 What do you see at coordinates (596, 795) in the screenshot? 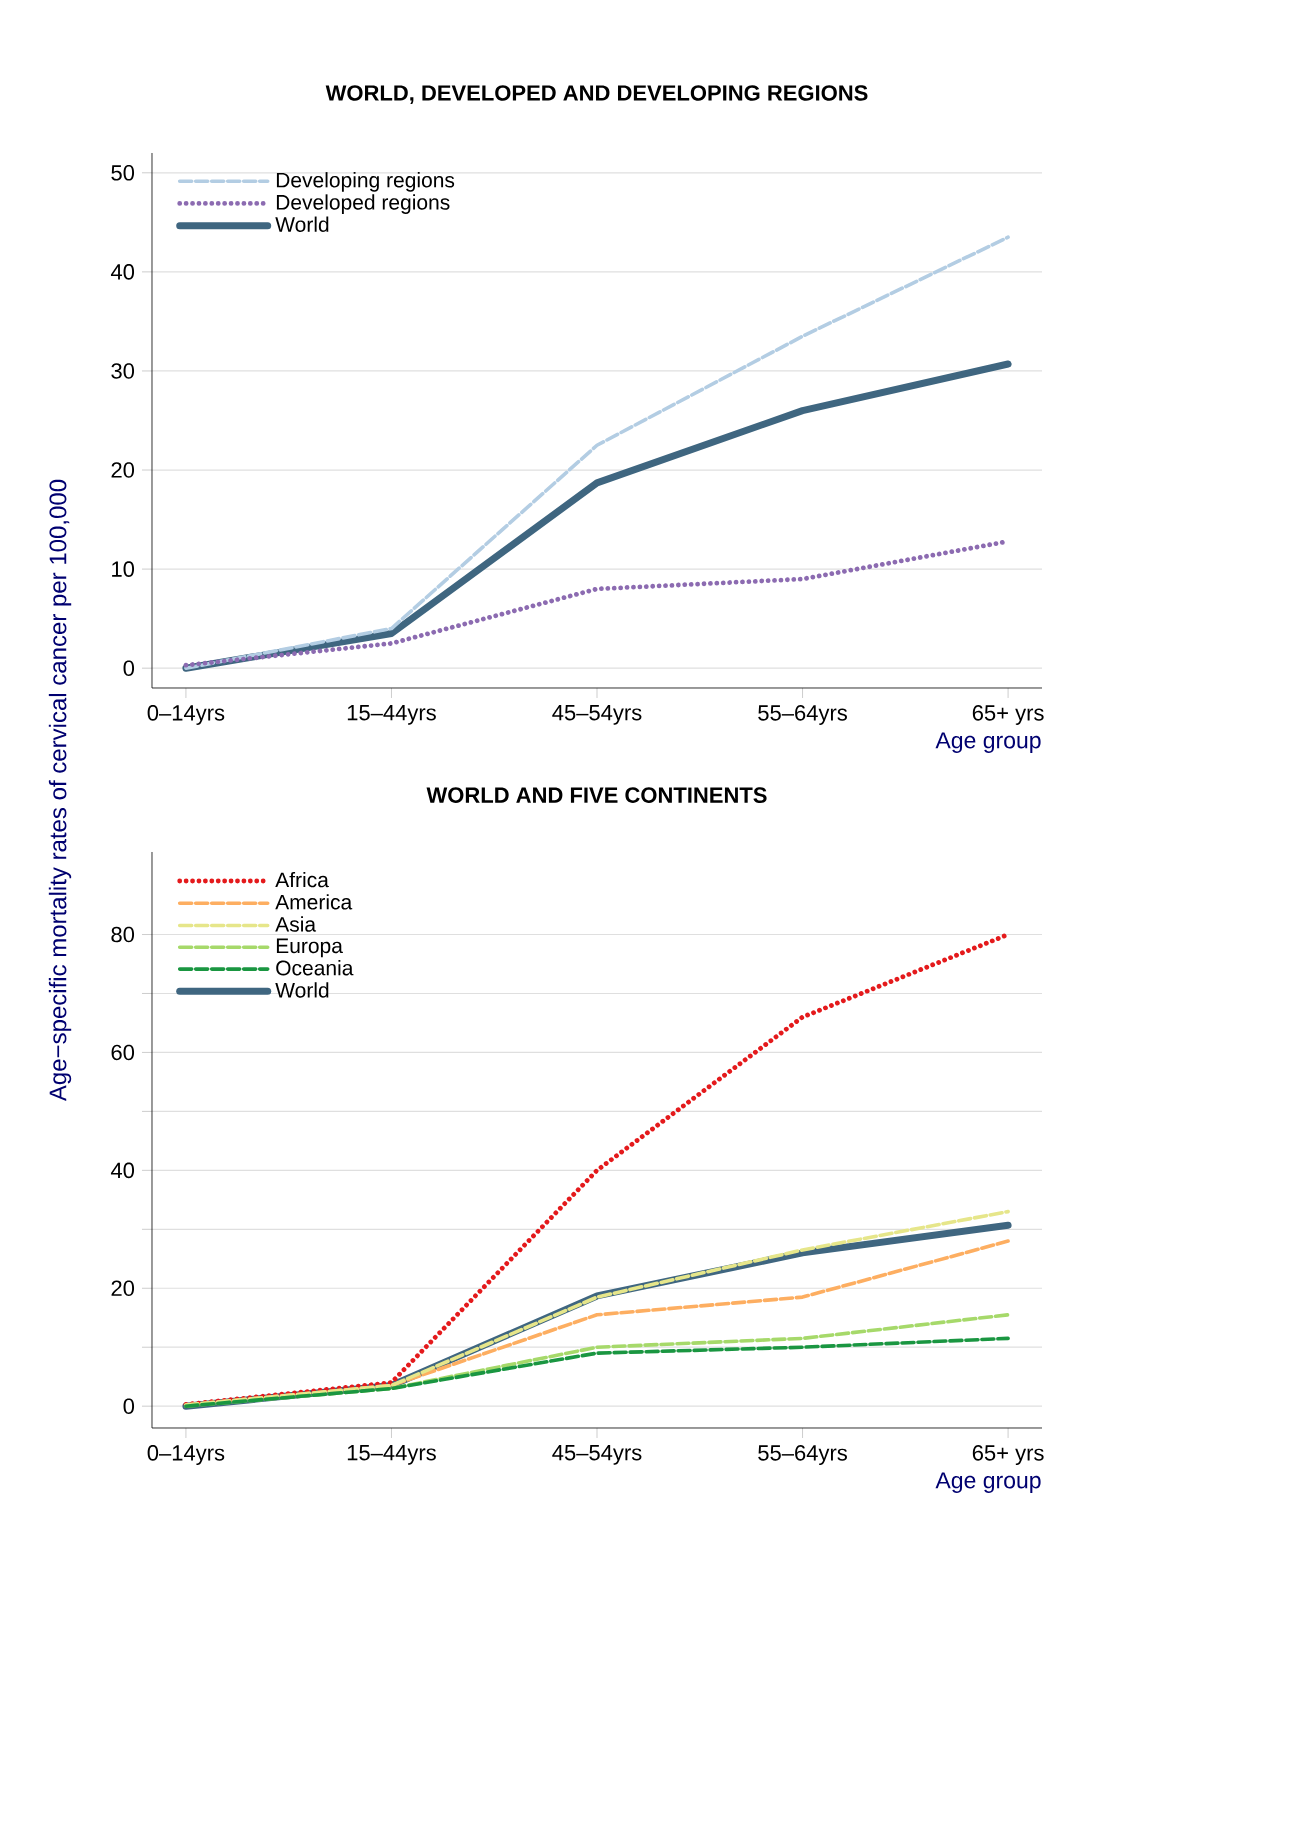
I see `chart-title: WORLD AND FIVE CONTINENTS` at bounding box center [596, 795].